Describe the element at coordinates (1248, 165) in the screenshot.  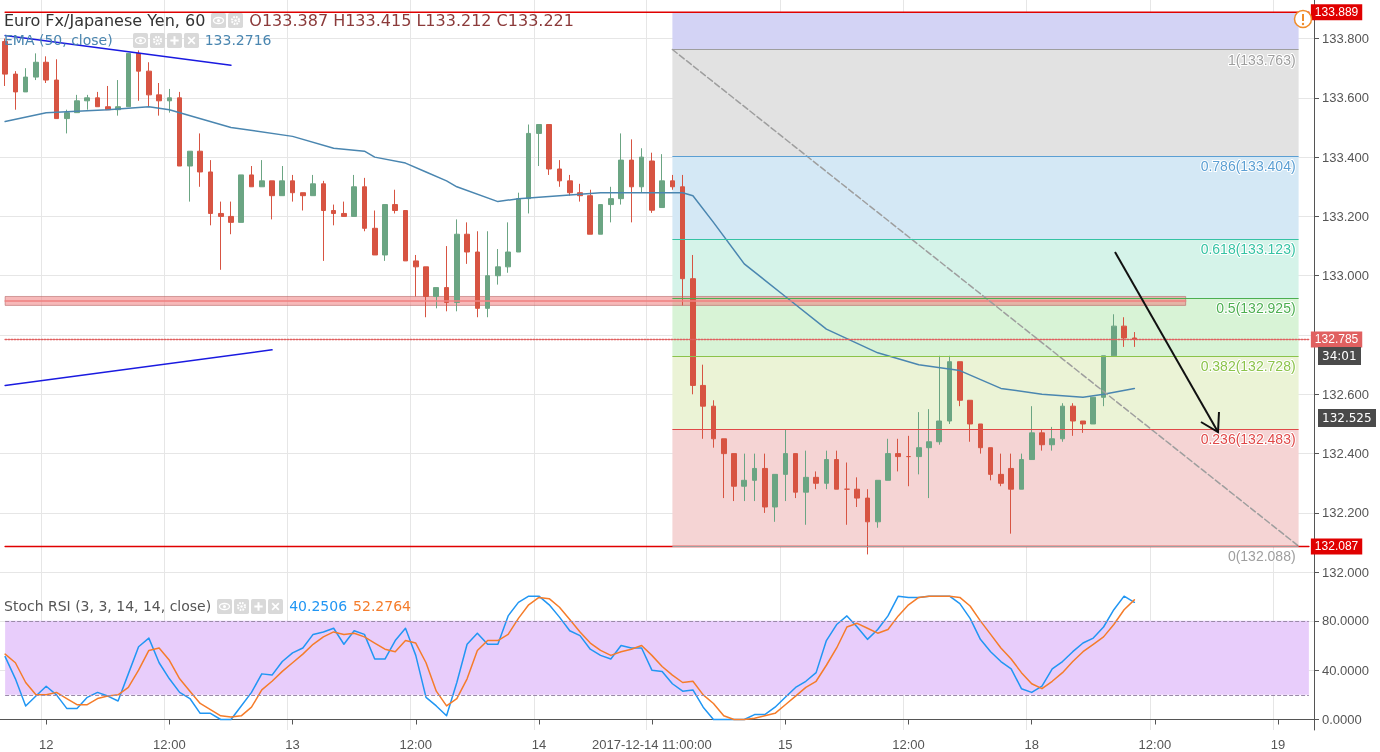
I see `ref-line-label: 0.786(133.404)` at that location.